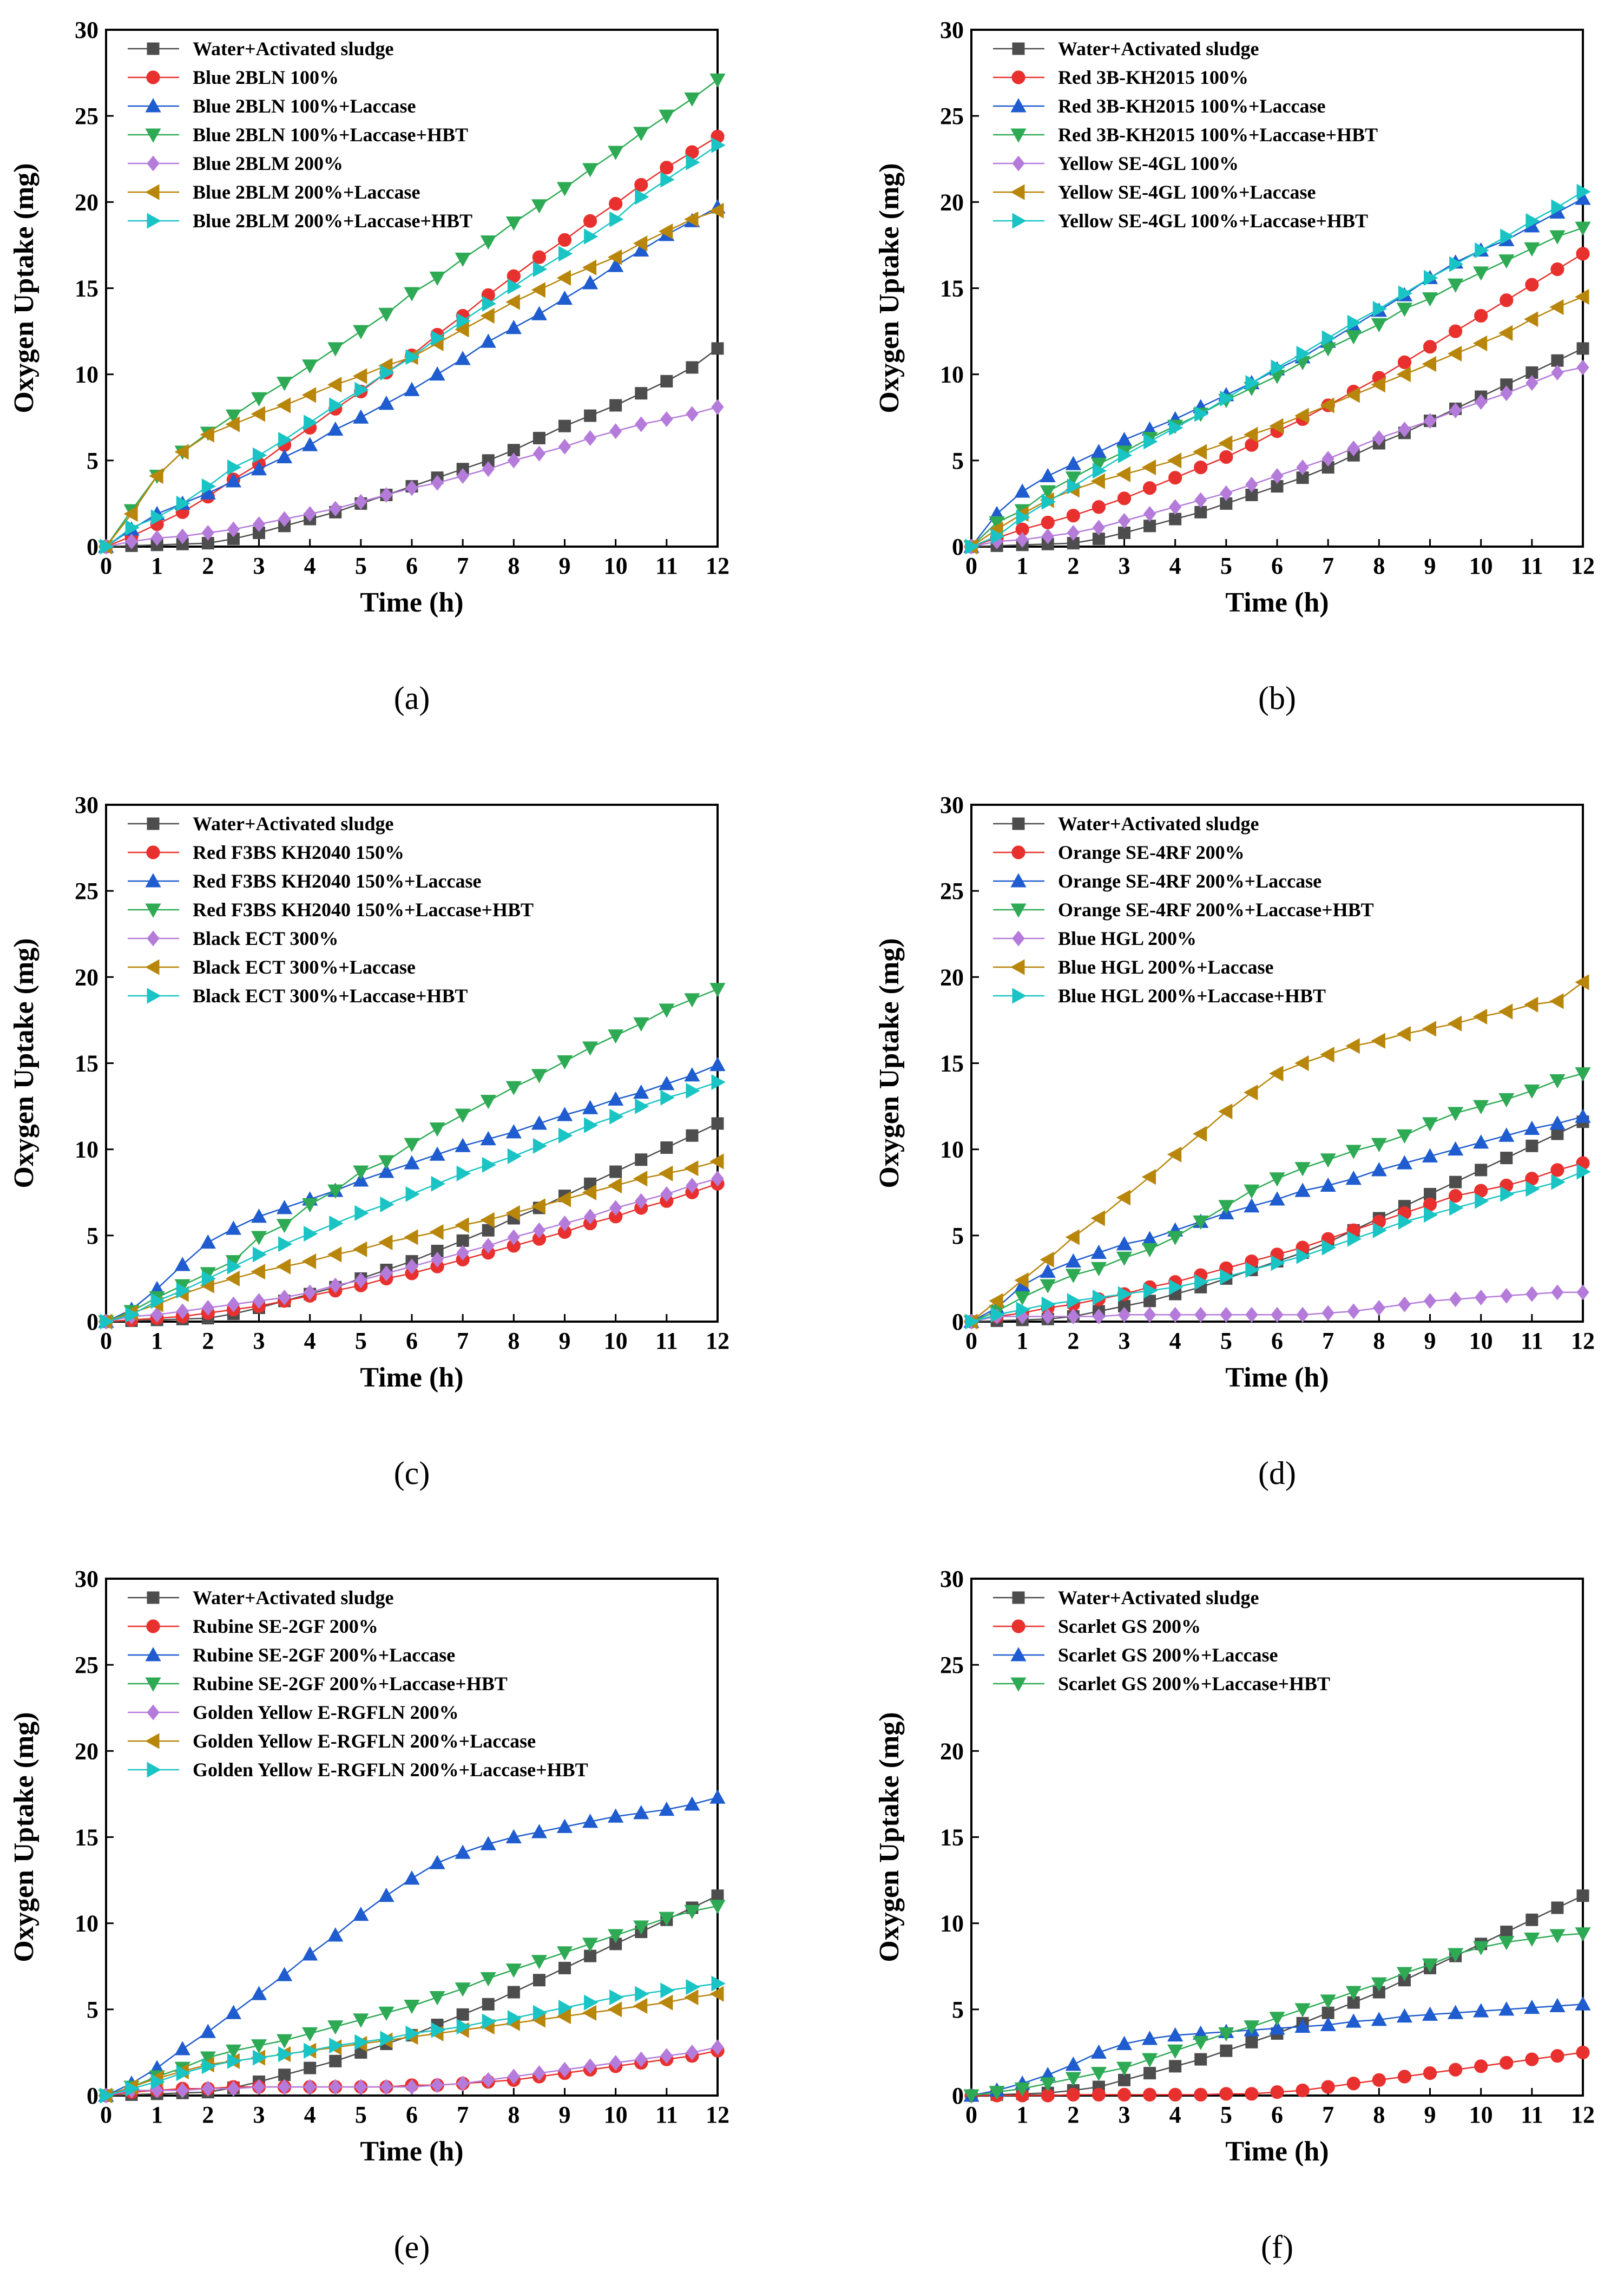  I want to click on x-tick-label: 10, so click(1481, 566).